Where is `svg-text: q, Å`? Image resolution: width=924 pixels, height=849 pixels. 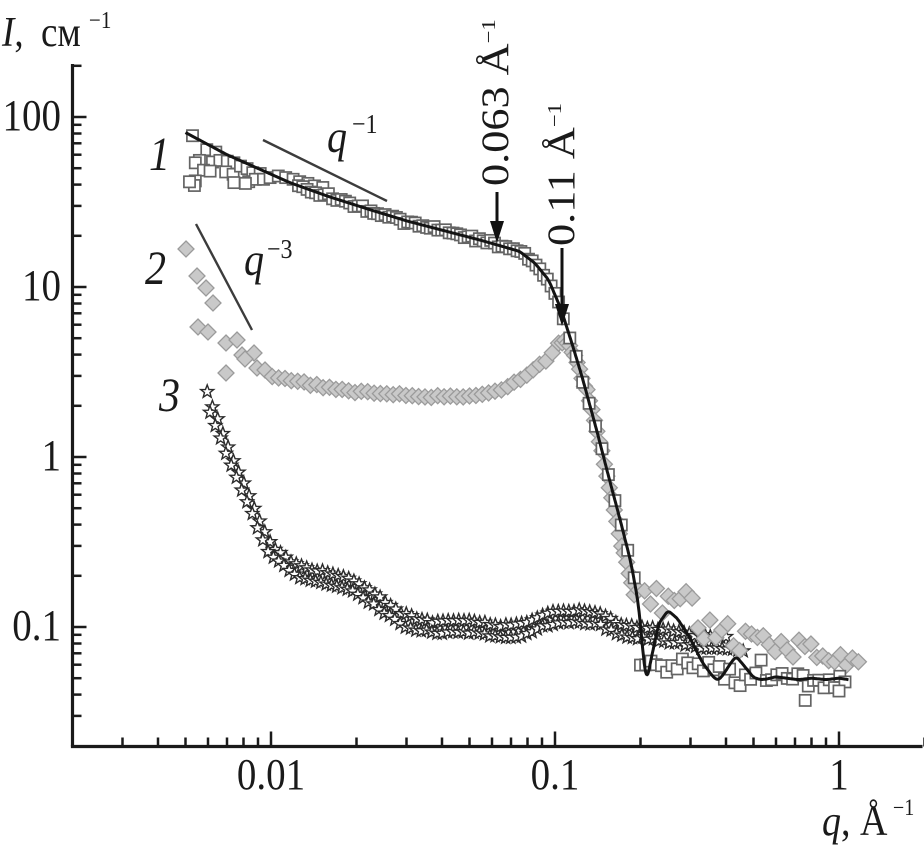
svg-text: q, Å is located at coordinates (855, 821).